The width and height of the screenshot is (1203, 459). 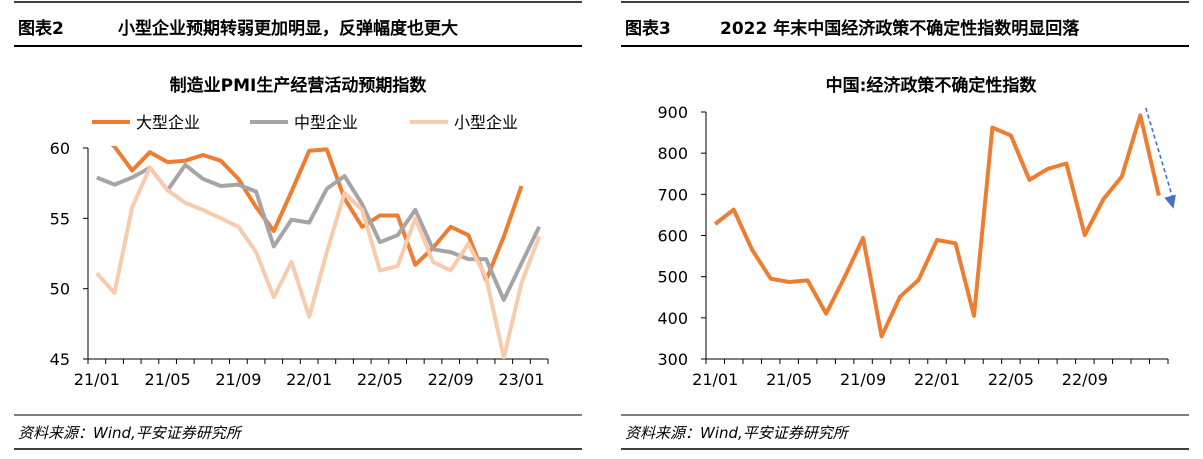 I want to click on y-tick-label: 300, so click(x=672, y=359).